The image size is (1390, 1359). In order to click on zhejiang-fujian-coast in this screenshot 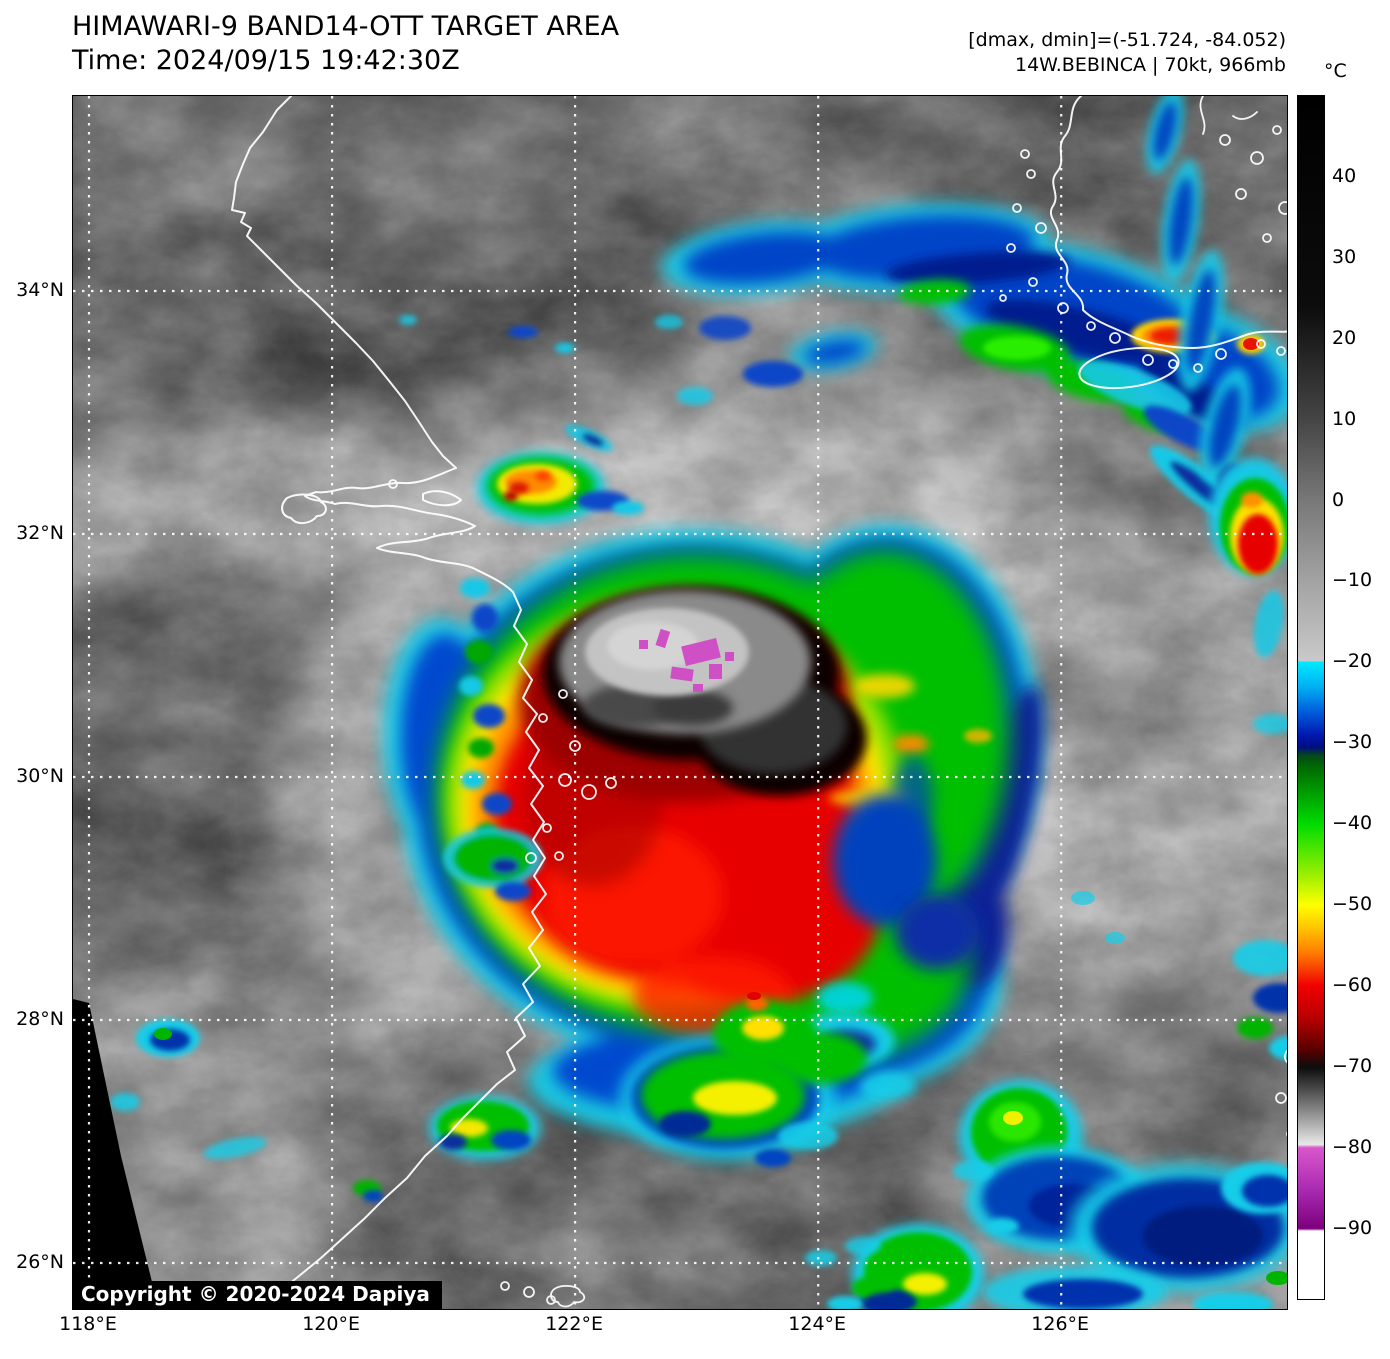, I will do `click(393, 950)`.